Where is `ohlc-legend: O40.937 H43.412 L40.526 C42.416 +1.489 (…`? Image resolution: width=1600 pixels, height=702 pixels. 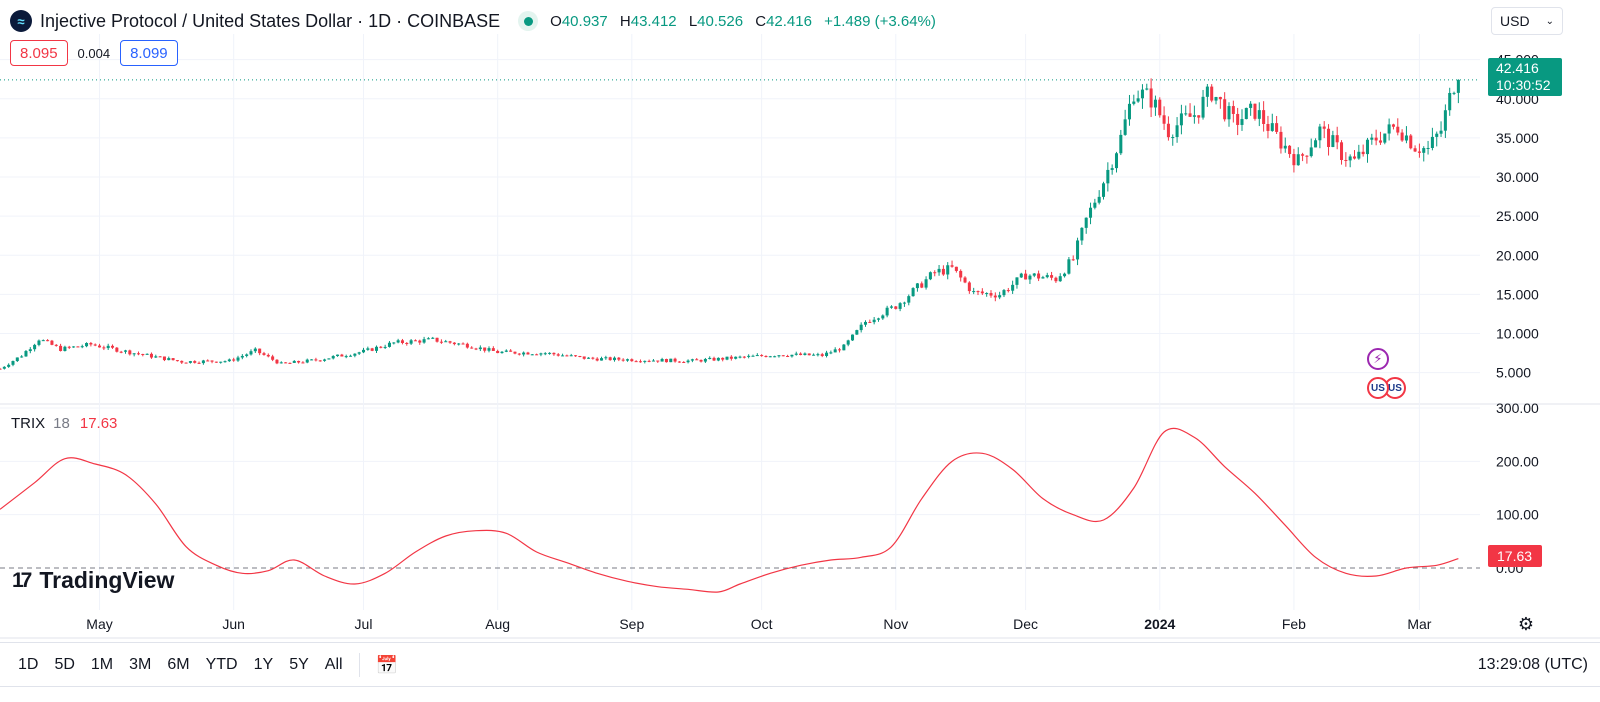 ohlc-legend: O40.937 H43.412 L40.526 C42.416 +1.489 (… is located at coordinates (747, 21).